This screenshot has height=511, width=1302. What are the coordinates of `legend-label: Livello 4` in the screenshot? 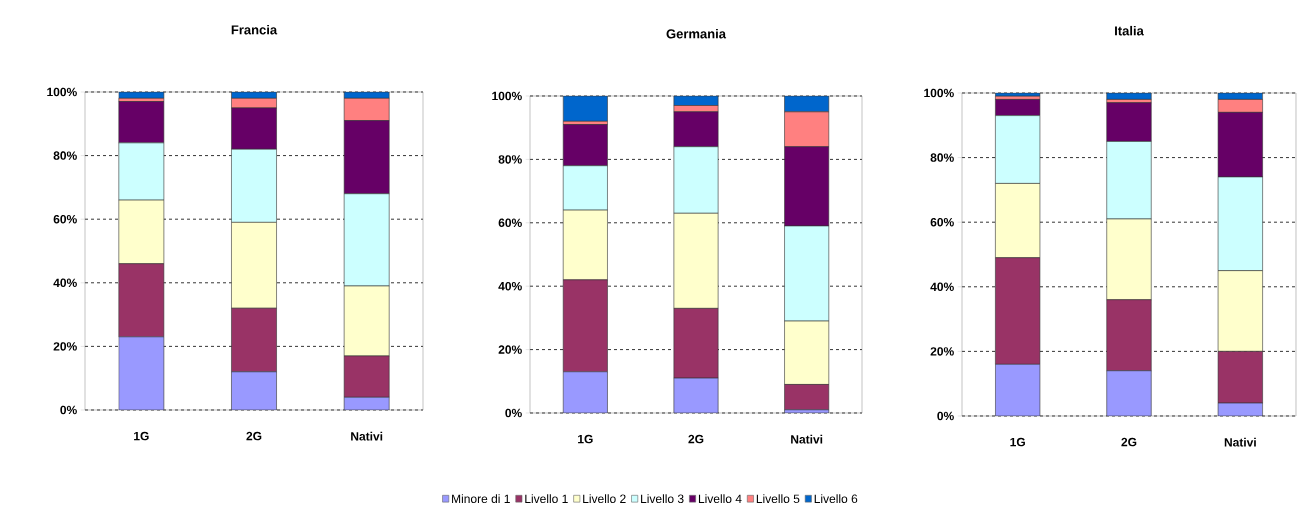 It's located at (720, 498).